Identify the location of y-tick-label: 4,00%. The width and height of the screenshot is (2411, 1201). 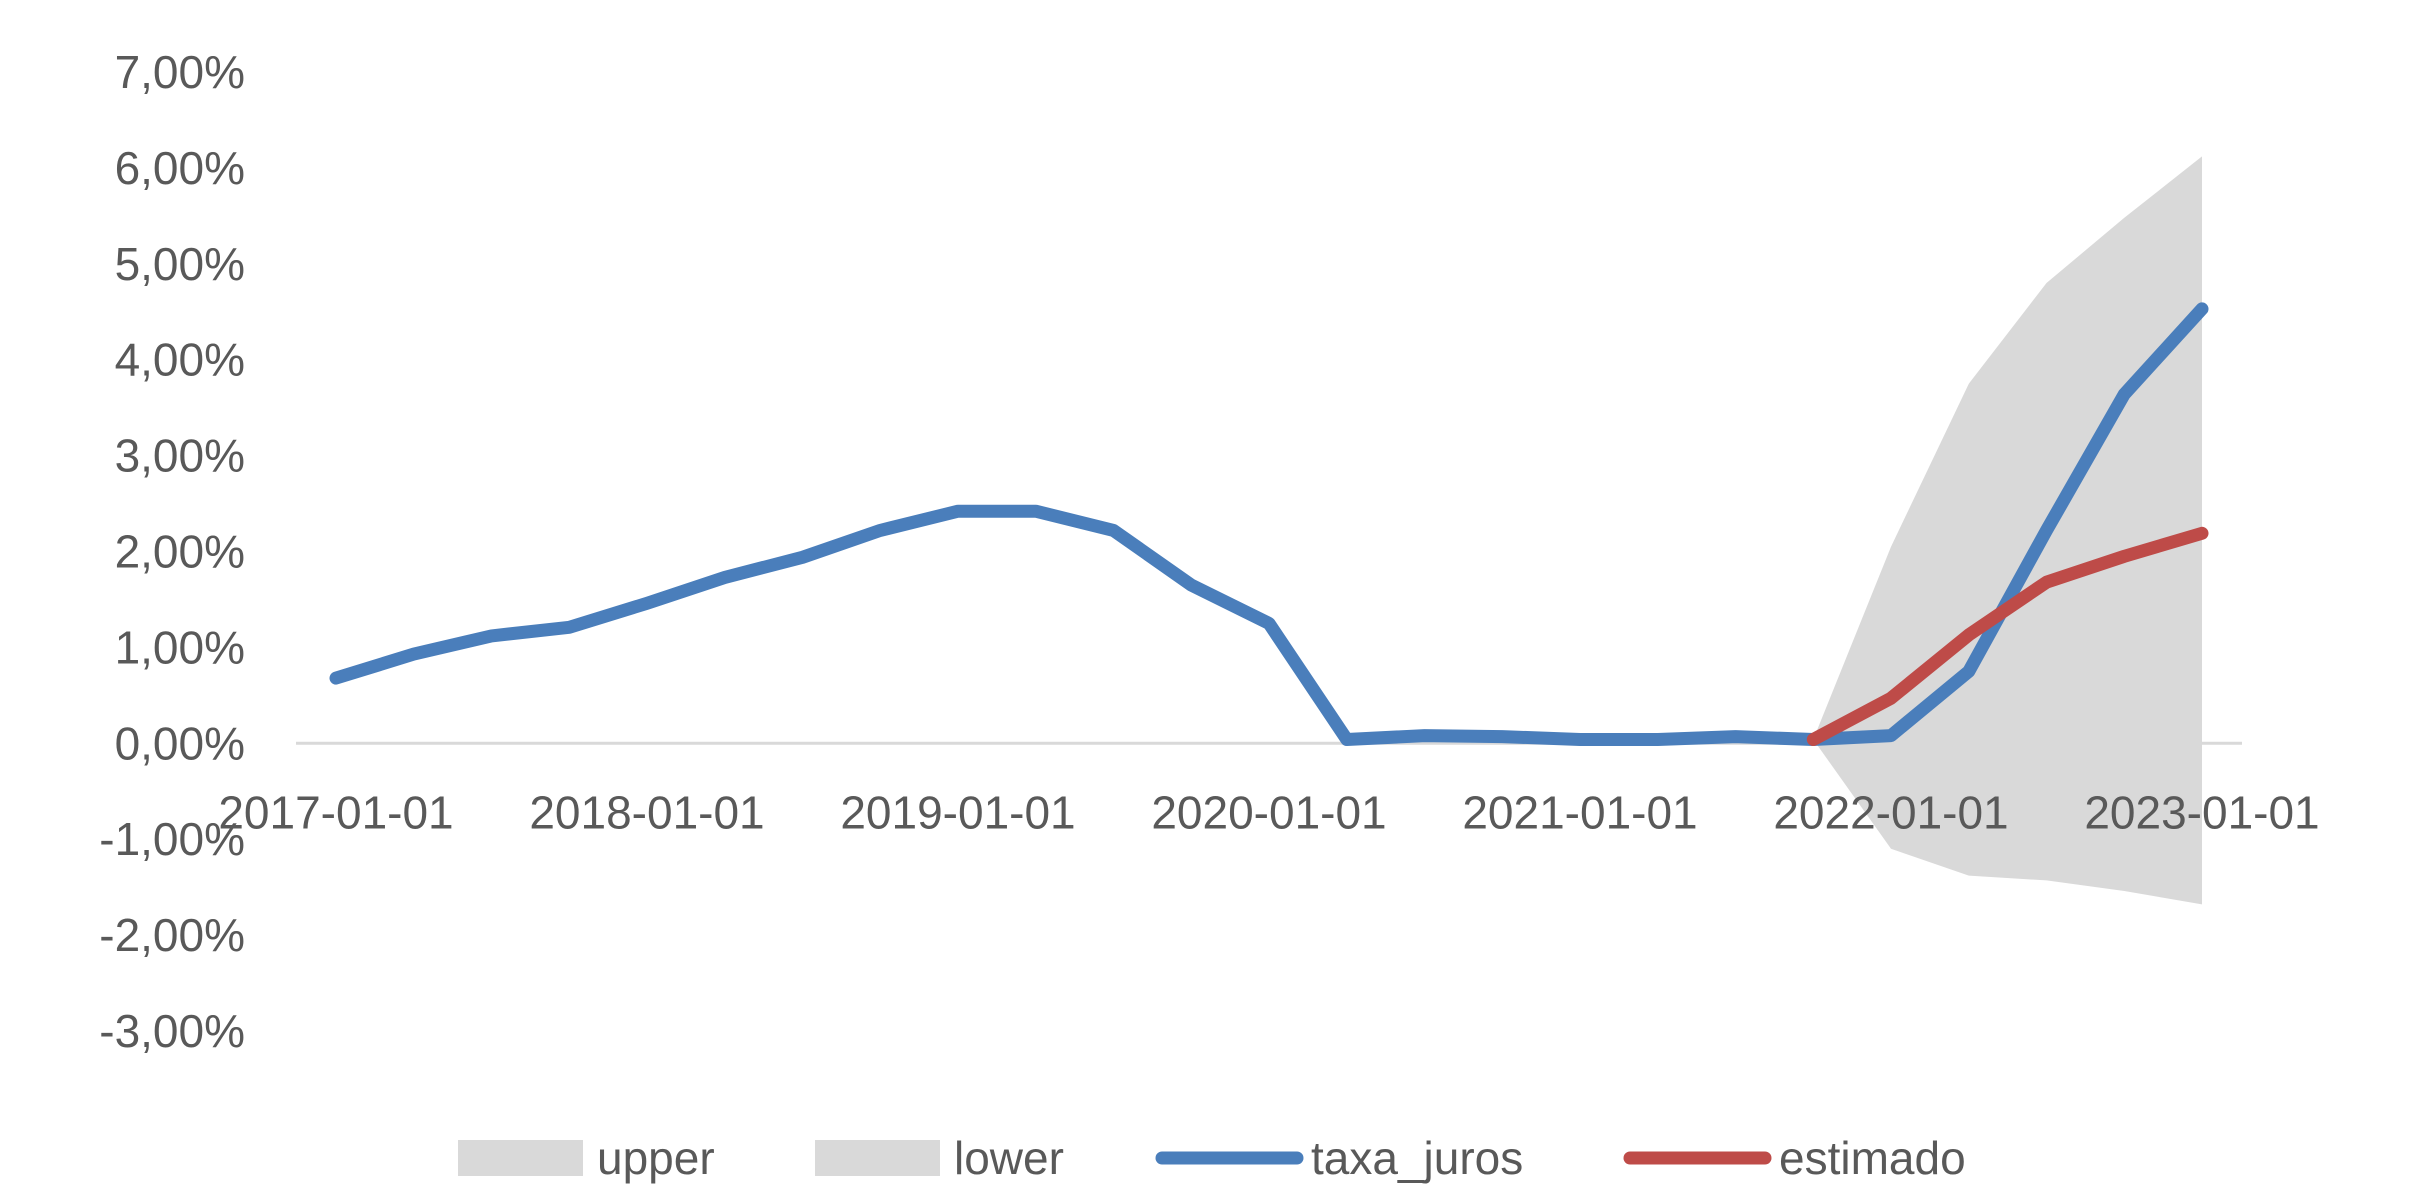
(180, 360).